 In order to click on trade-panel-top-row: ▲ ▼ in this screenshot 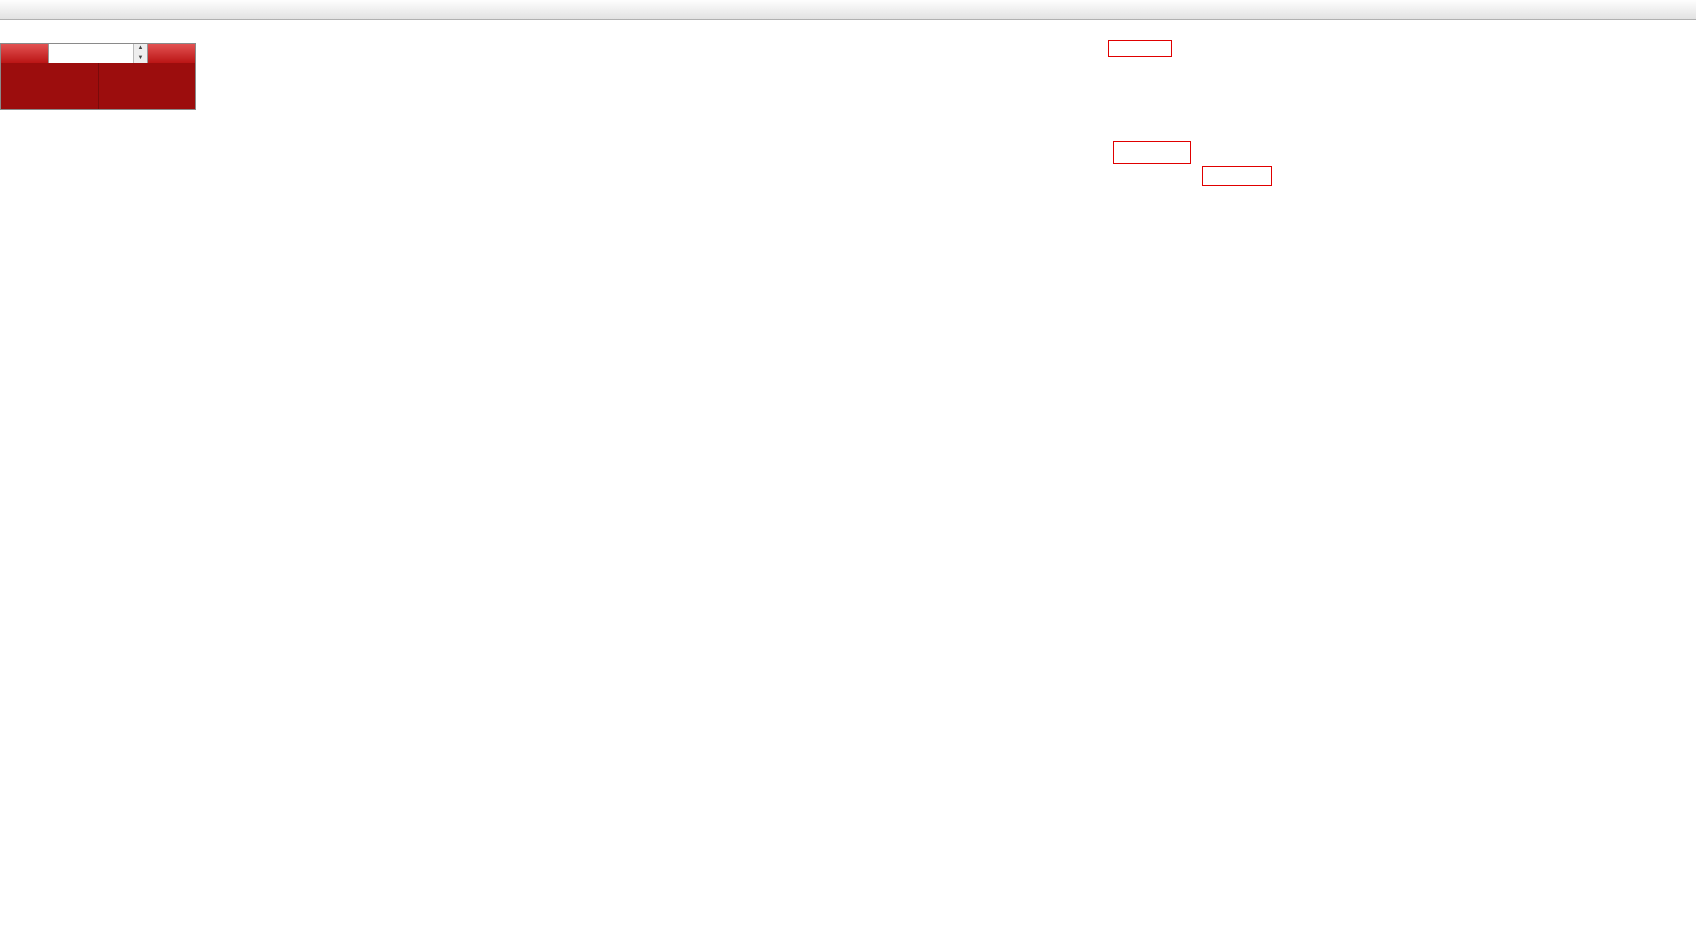, I will do `click(98, 53)`.